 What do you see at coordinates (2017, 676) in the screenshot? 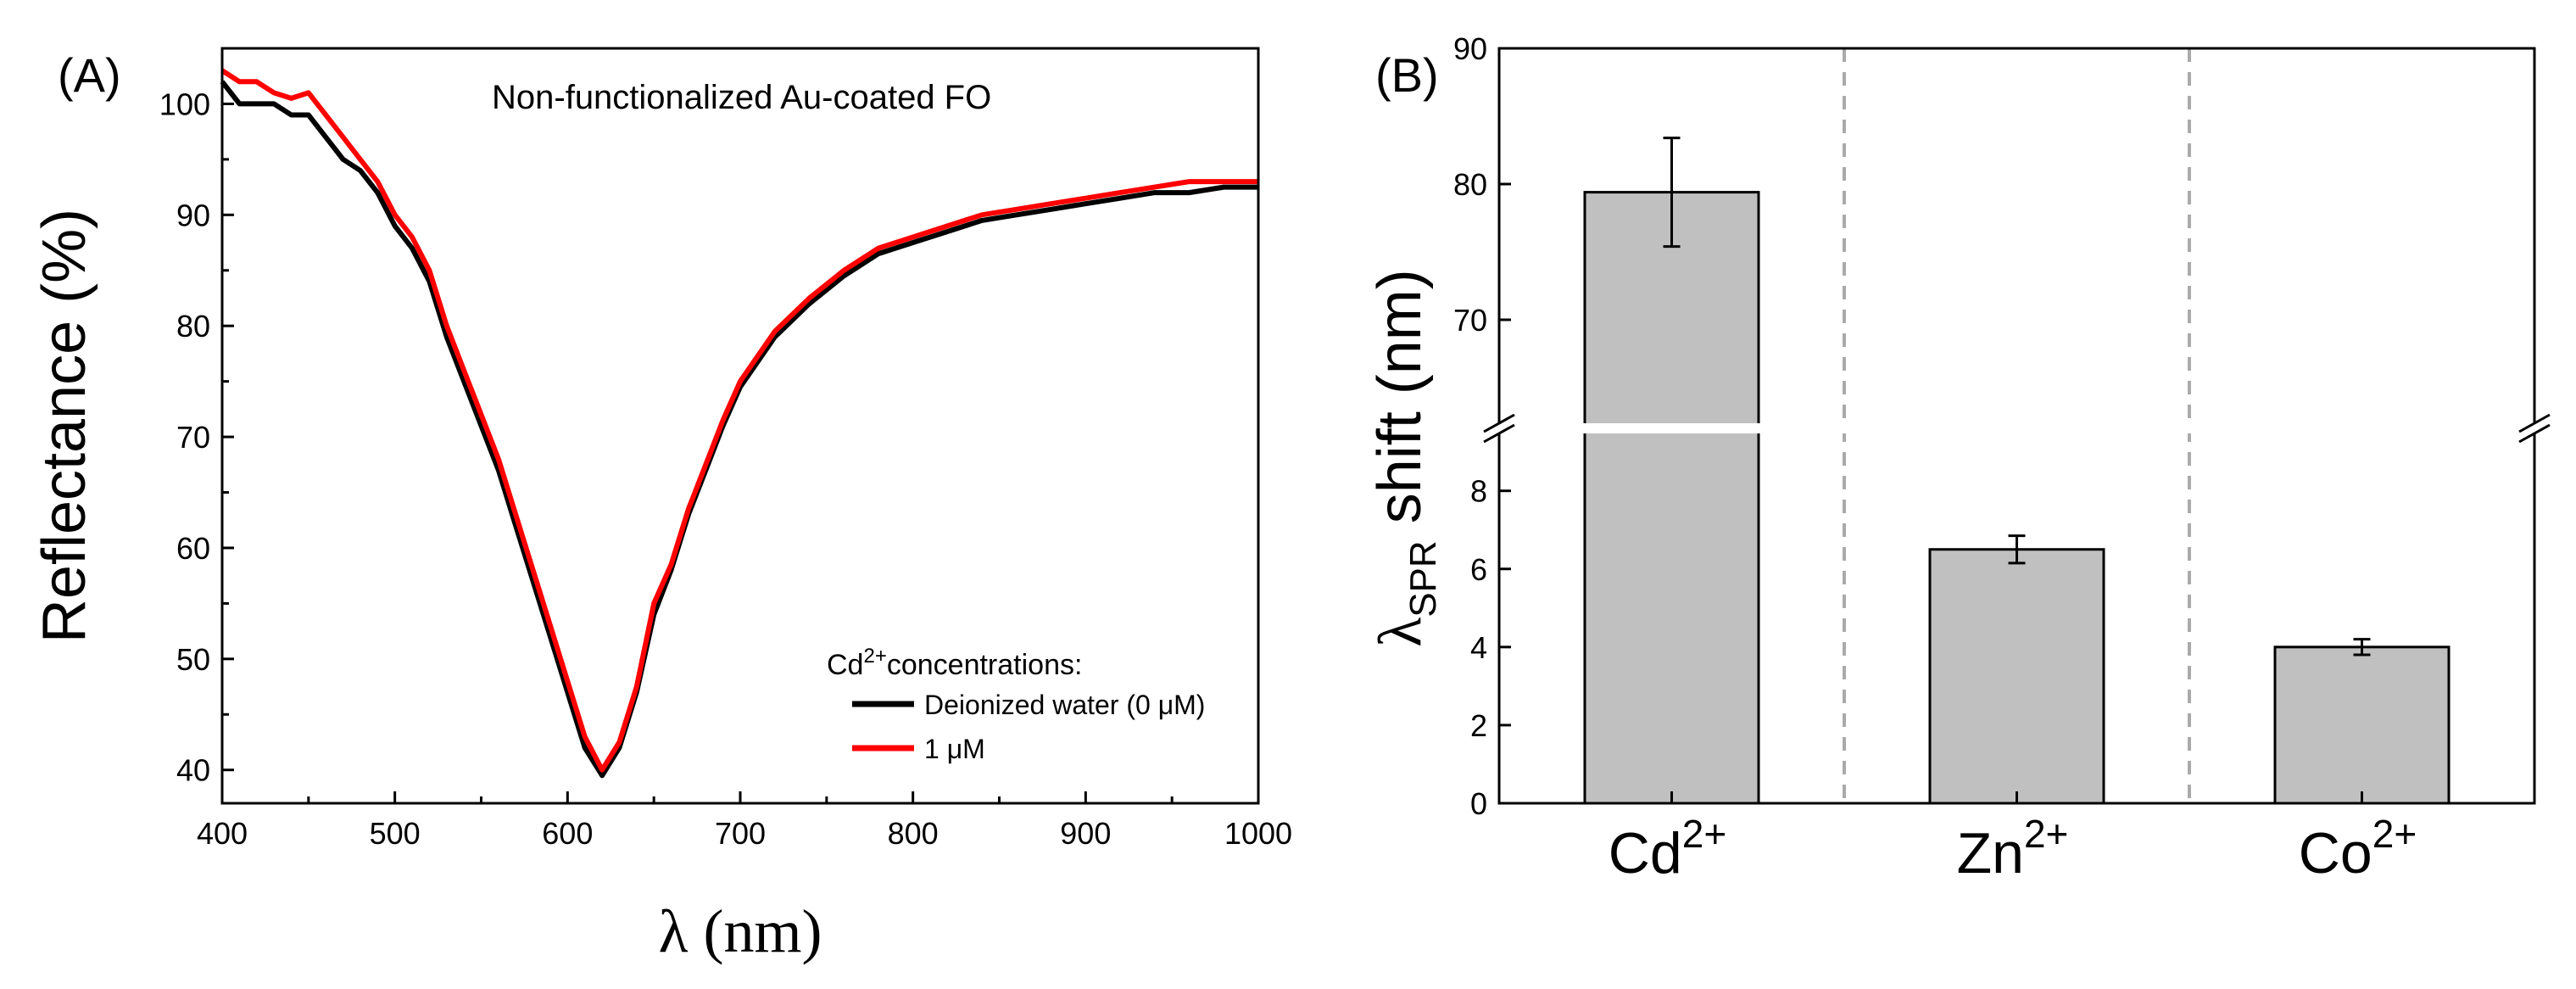
I see `bar-zn` at bounding box center [2017, 676].